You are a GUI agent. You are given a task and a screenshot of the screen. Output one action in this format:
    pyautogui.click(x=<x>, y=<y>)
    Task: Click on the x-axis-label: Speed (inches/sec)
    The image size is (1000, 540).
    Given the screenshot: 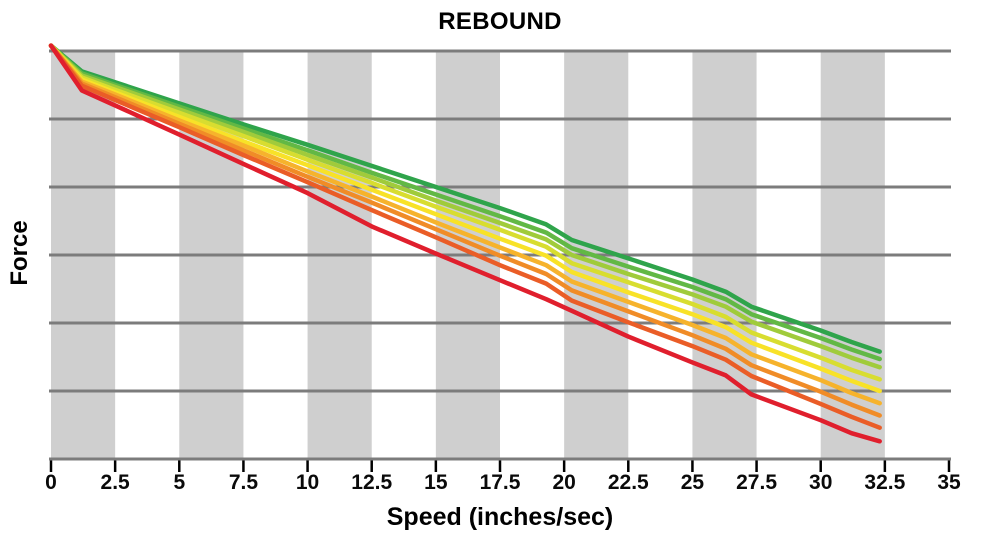 What is the action you would take?
    pyautogui.click(x=500, y=517)
    